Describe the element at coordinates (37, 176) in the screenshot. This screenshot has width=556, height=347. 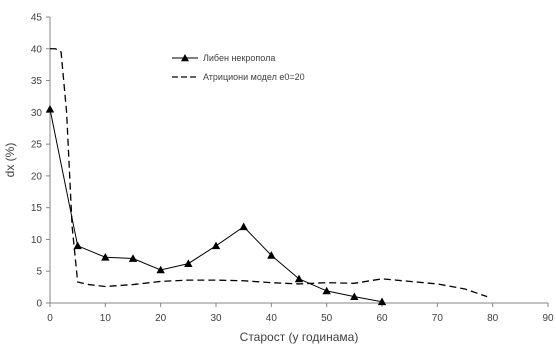
I see `y-tick-label: 20` at that location.